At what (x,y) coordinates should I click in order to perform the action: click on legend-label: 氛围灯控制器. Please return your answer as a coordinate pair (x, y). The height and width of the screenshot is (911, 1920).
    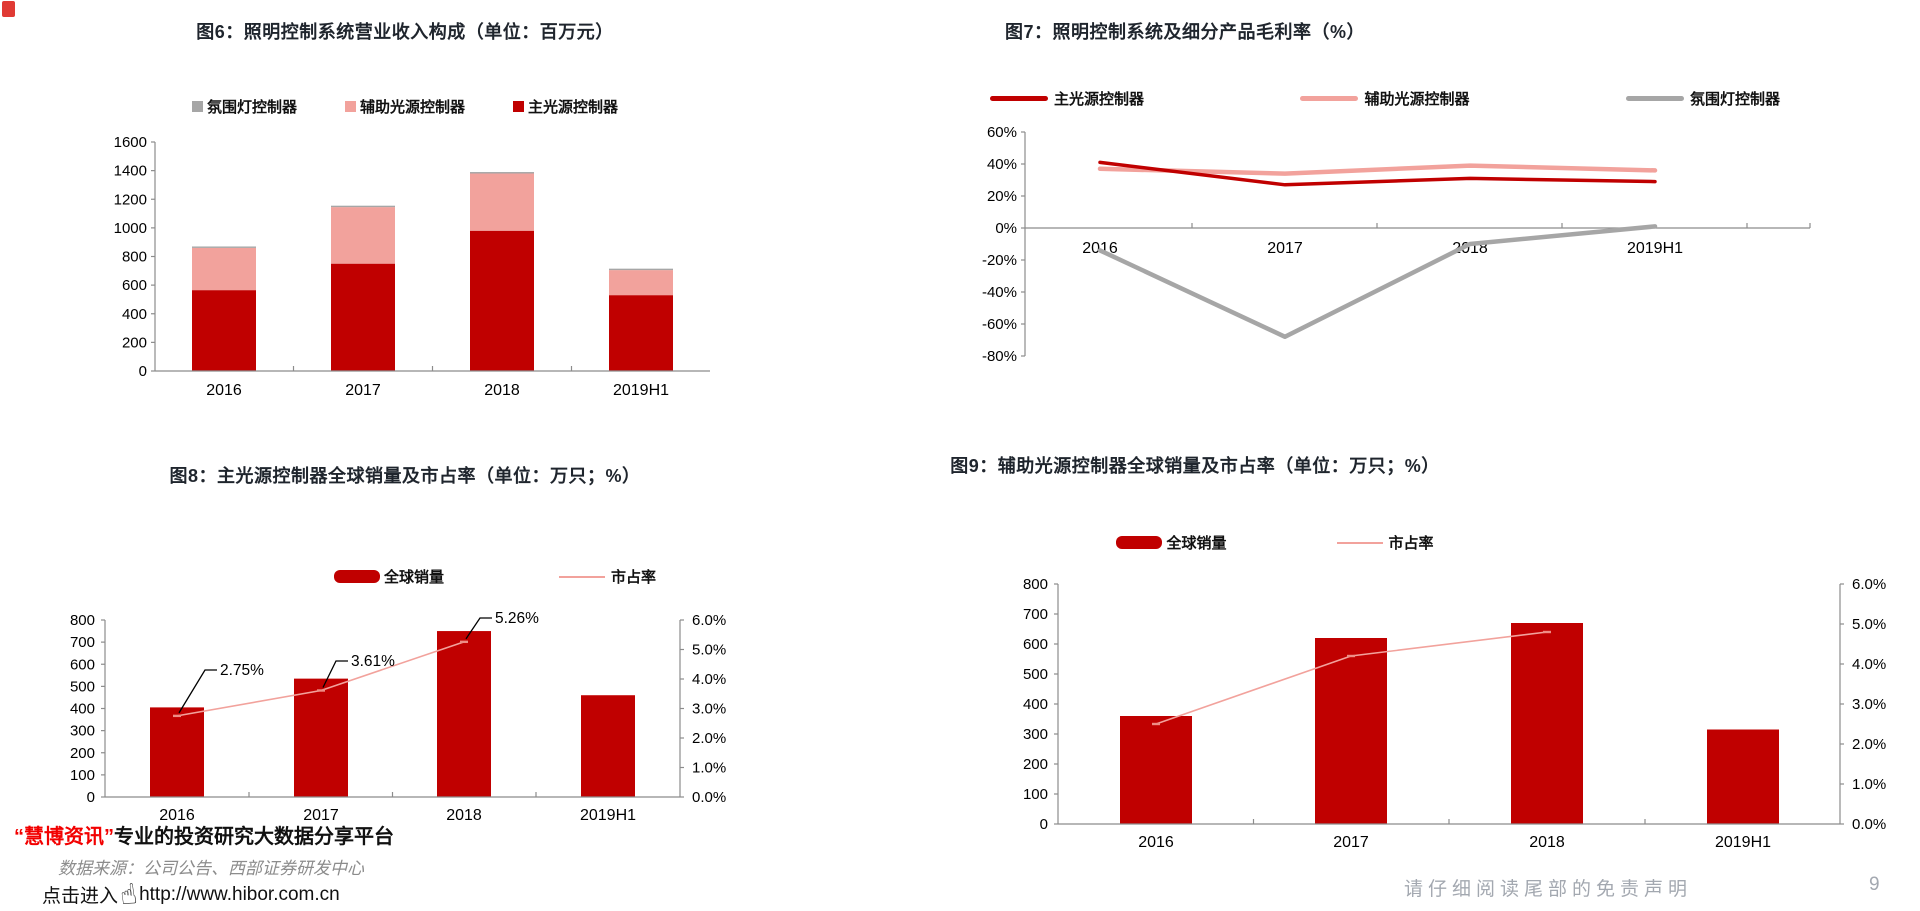
    Looking at the image, I should click on (251, 107).